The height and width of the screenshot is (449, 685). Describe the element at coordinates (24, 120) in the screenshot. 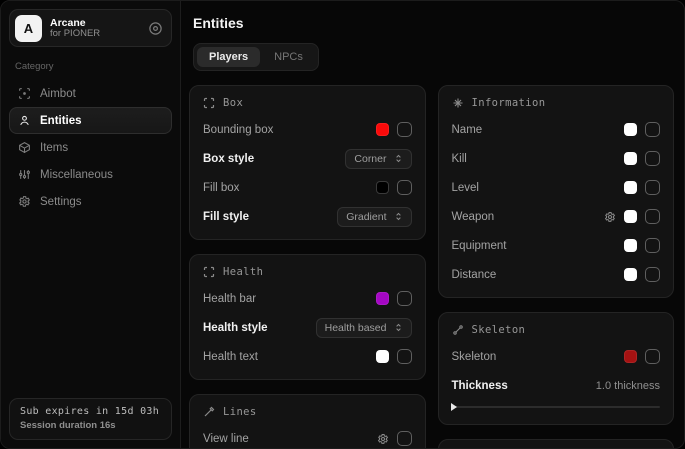

I see `entities-icon` at that location.